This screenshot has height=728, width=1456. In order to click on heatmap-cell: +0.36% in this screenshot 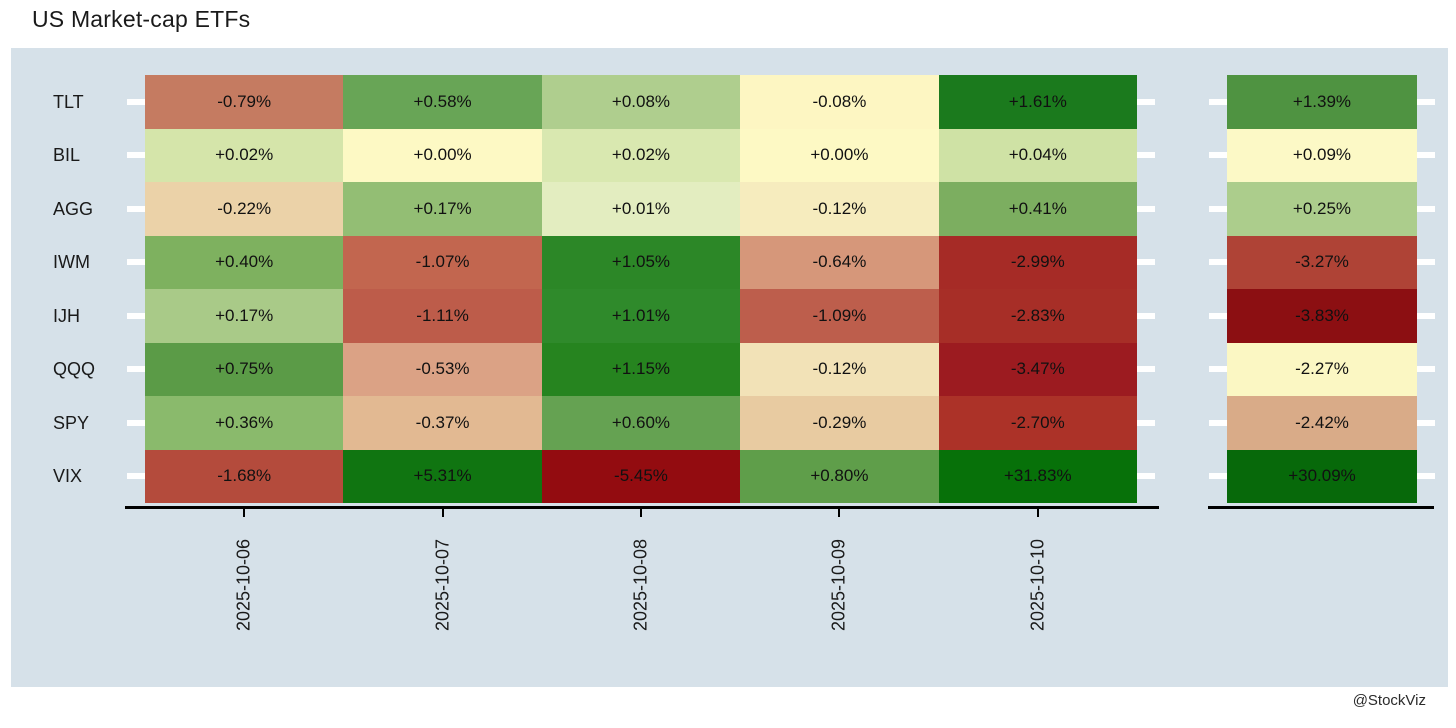, I will do `click(244, 423)`.